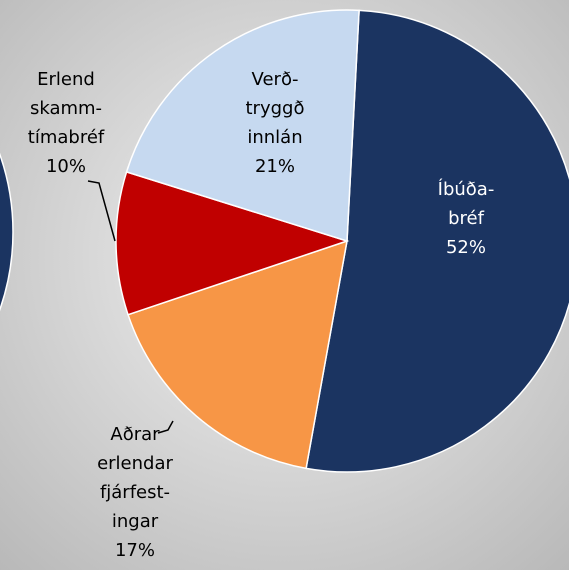 This screenshot has height=570, width=569. What do you see at coordinates (466, 203) in the screenshot?
I see `category-label: Íbúða-bréf` at bounding box center [466, 203].